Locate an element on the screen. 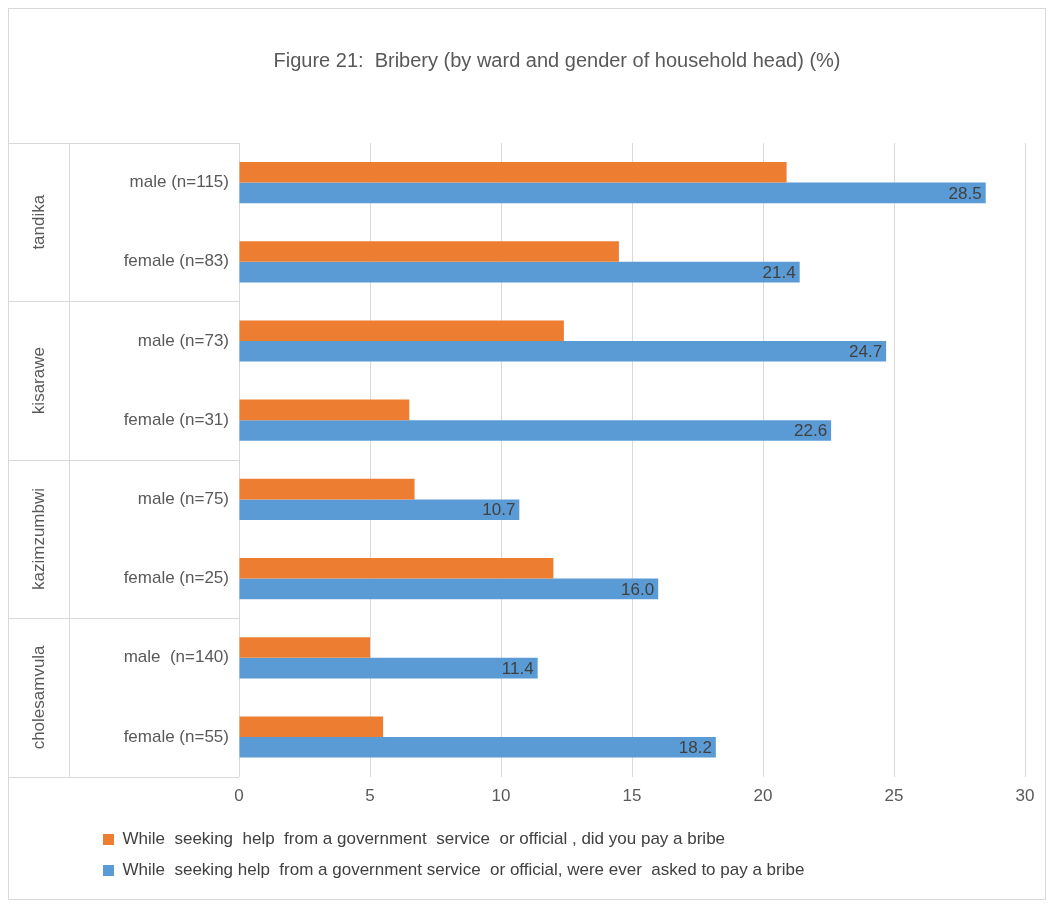 The height and width of the screenshot is (912, 1054). x-tick-label: 30 is located at coordinates (1025, 796).